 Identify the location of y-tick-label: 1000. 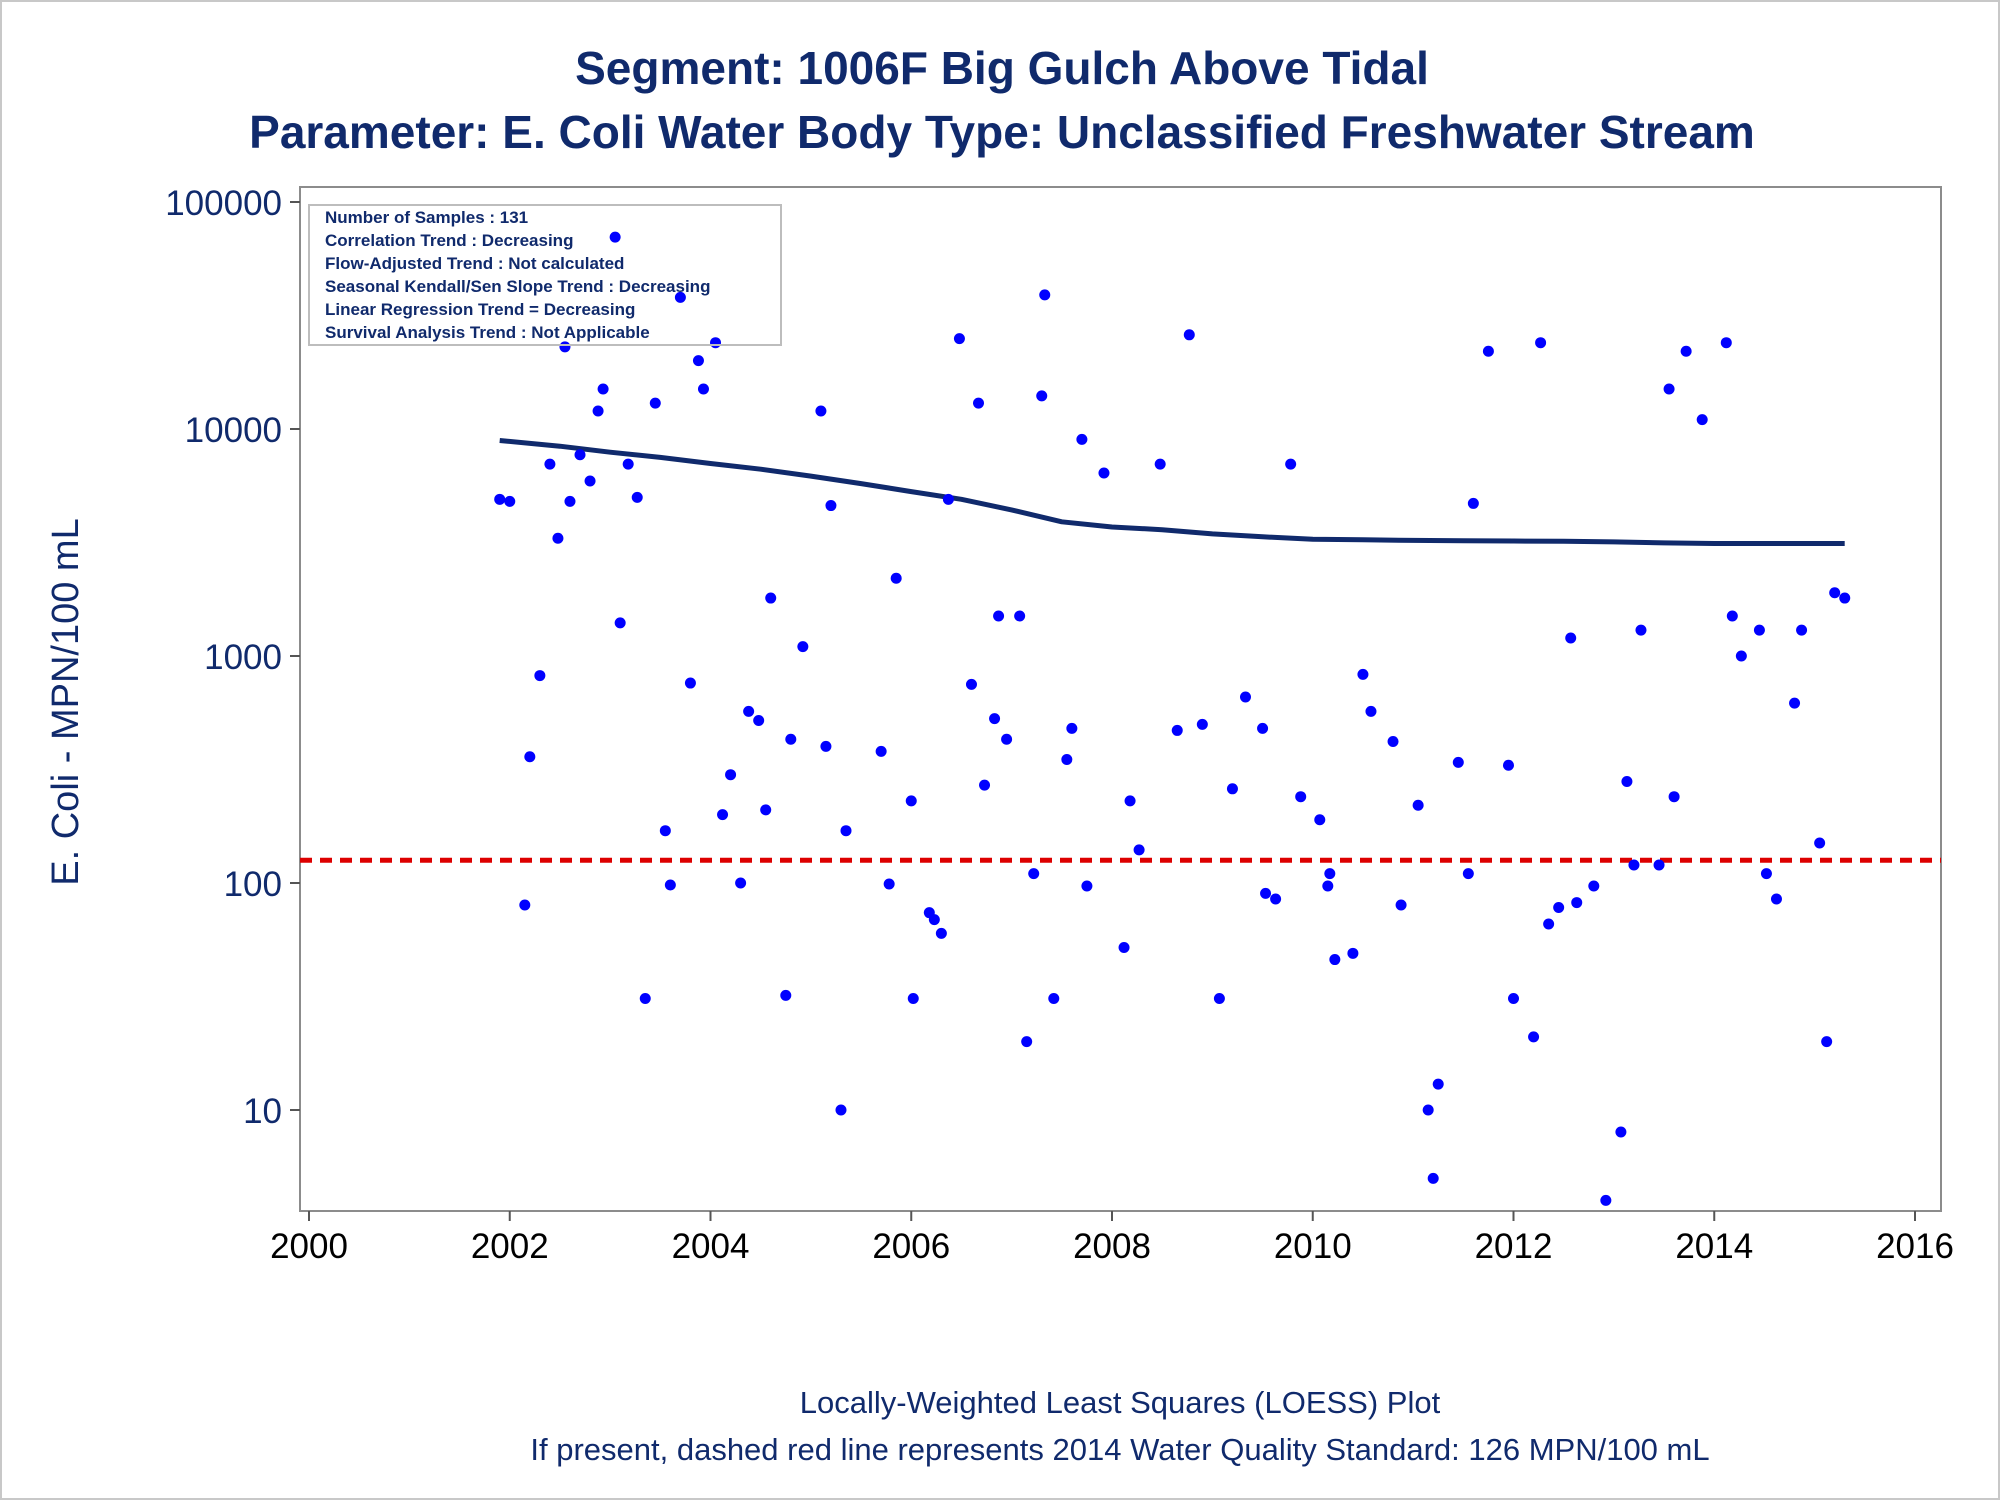
(243, 657).